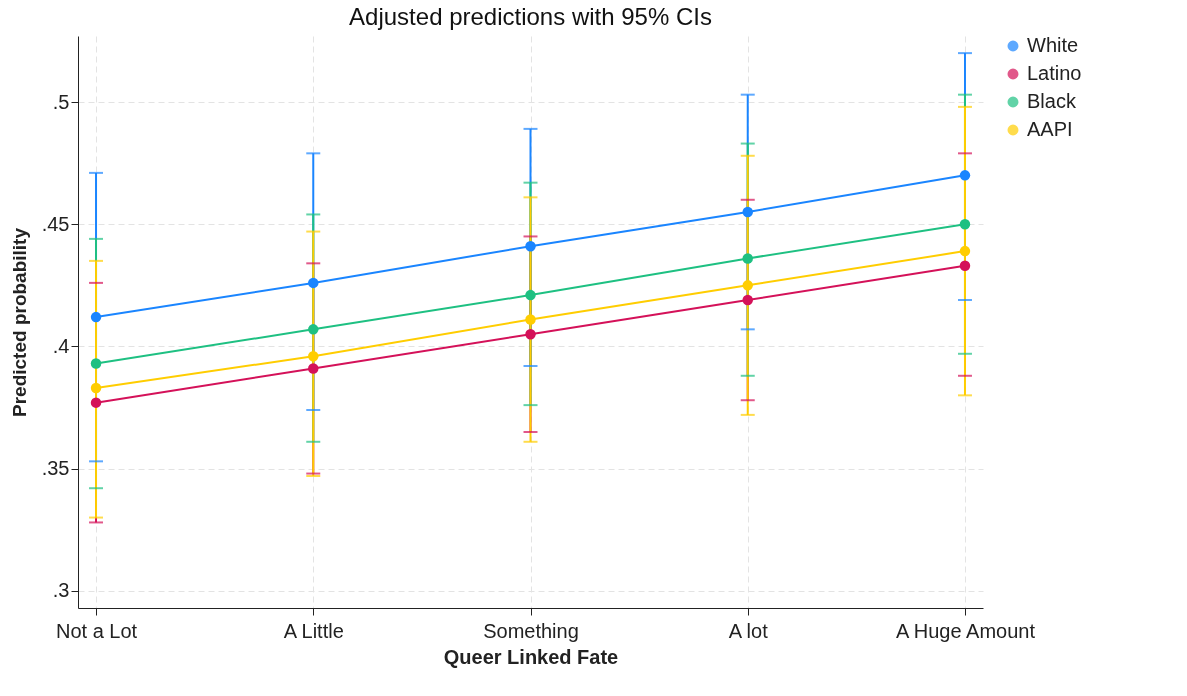  Describe the element at coordinates (1052, 101) in the screenshot. I see `legend-label: Black` at that location.